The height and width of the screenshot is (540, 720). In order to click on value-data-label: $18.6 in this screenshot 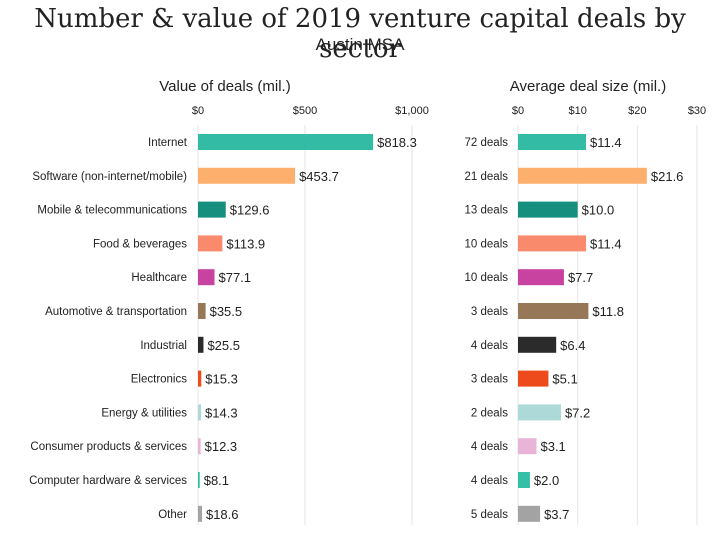, I will do `click(222, 514)`.